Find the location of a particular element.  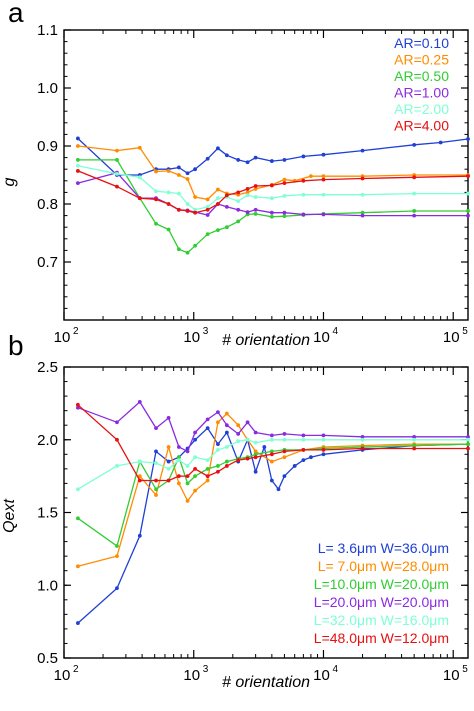

y-axis-label: g is located at coordinates (9, 181).